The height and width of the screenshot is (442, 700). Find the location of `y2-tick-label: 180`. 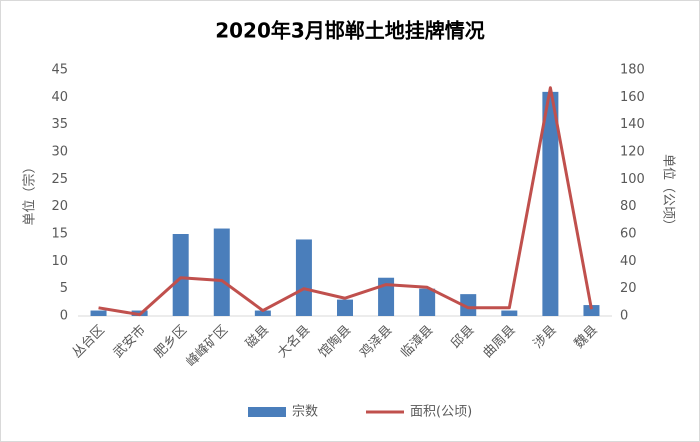

y2-tick-label: 180 is located at coordinates (632, 70).